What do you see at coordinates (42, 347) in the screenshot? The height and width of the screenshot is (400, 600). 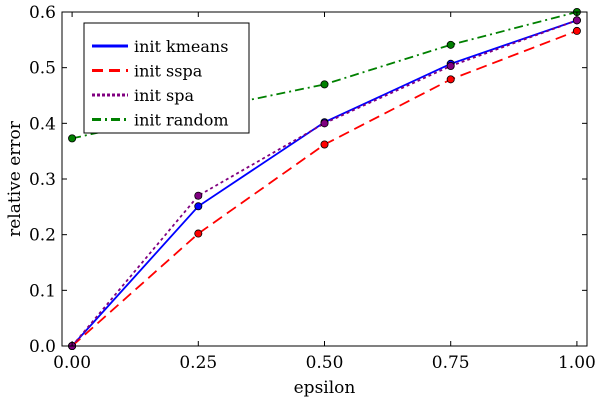 I see `y-tick-label: 0.0` at bounding box center [42, 347].